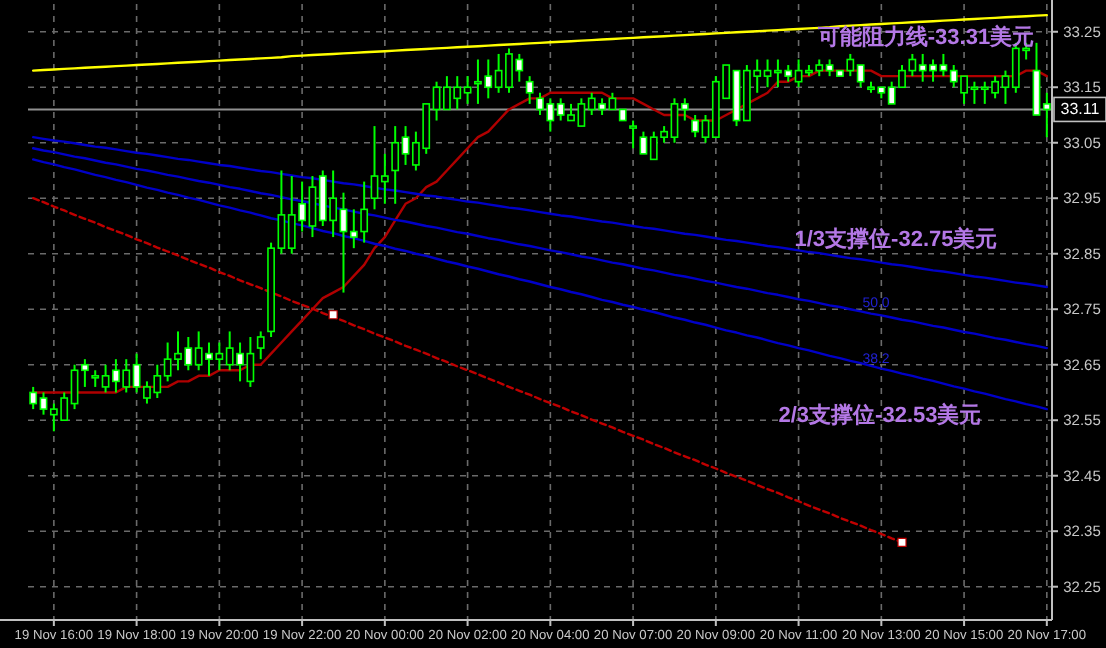  Describe the element at coordinates (540, 42) in the screenshot. I see `line-series` at that location.